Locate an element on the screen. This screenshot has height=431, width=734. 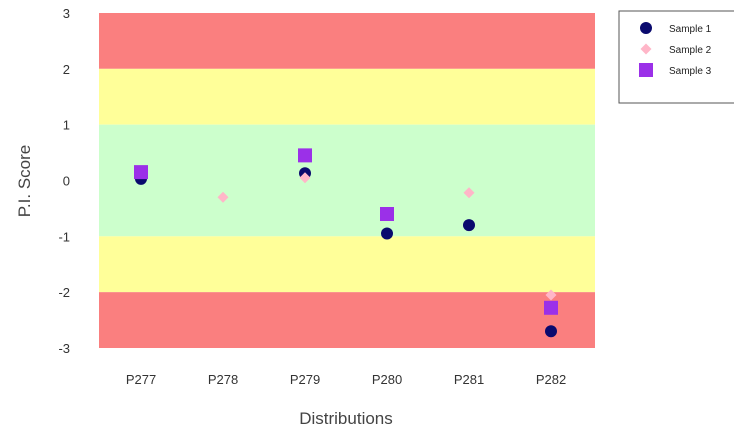
x-axis-title: Distributions is located at coordinates (346, 418).